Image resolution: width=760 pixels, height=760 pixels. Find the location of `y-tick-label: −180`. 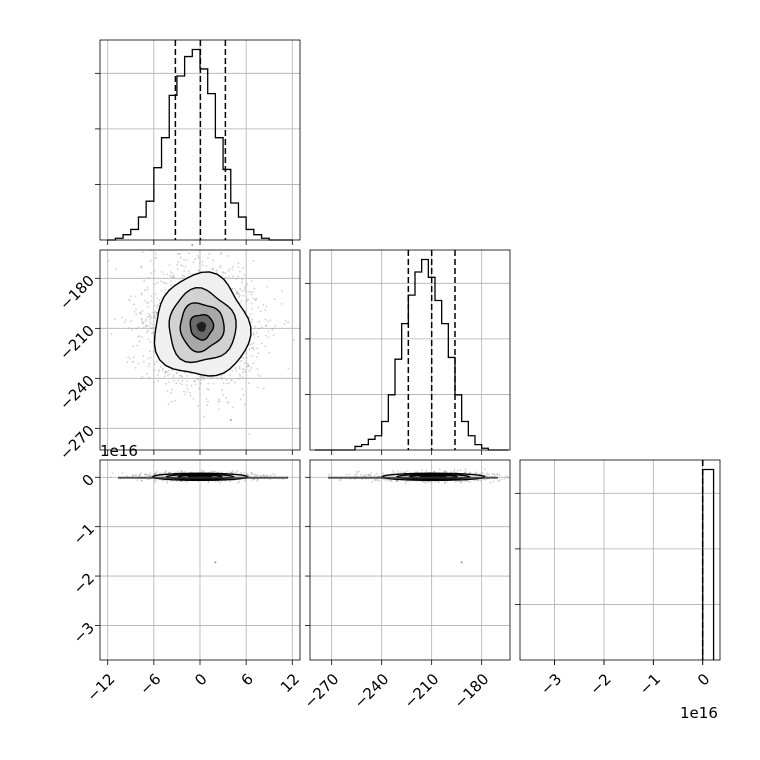

y-tick-label: −180 is located at coordinates (77, 293).